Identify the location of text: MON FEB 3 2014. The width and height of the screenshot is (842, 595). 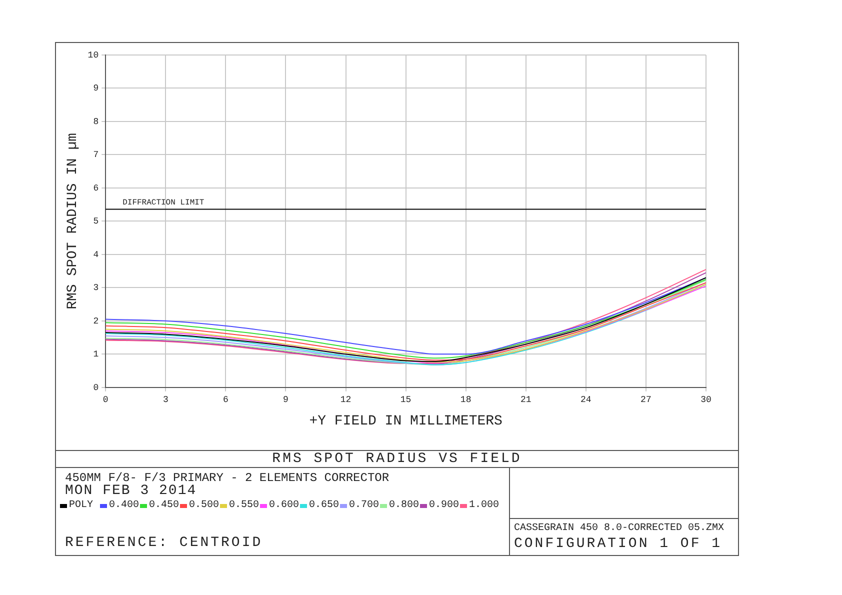
(131, 491).